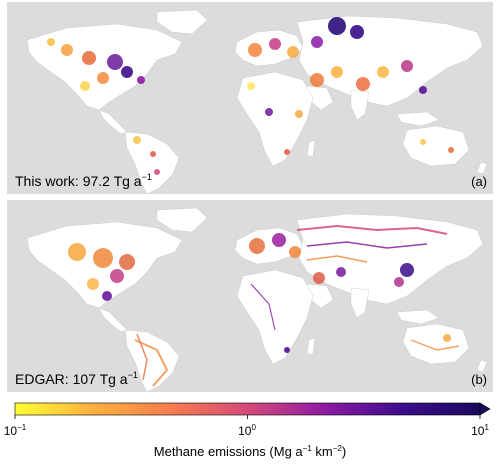  What do you see at coordinates (480, 430) in the screenshot?
I see `tick-label-max: 101` at bounding box center [480, 430].